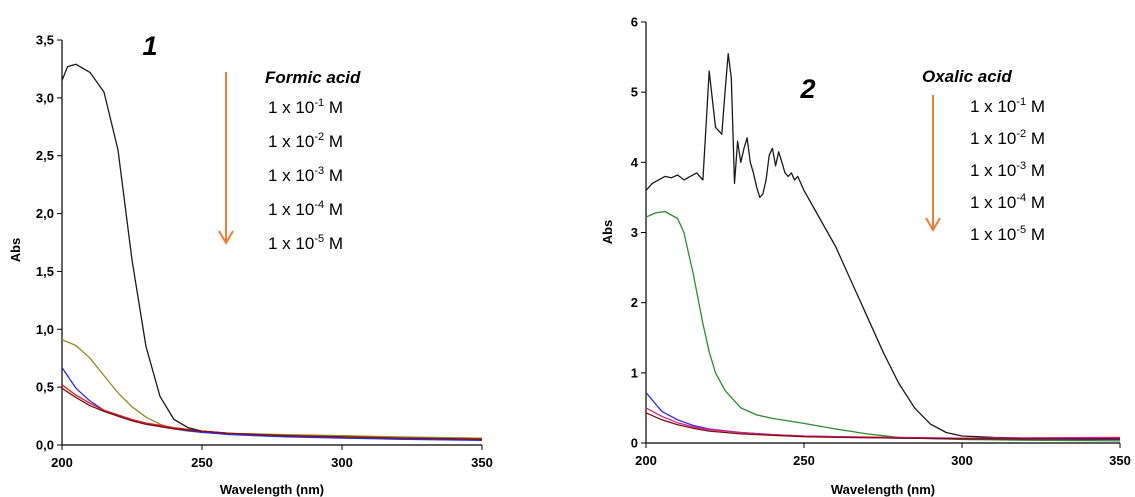 The image size is (1135, 497). What do you see at coordinates (634, 302) in the screenshot?
I see `y-tick-label: 2` at bounding box center [634, 302].